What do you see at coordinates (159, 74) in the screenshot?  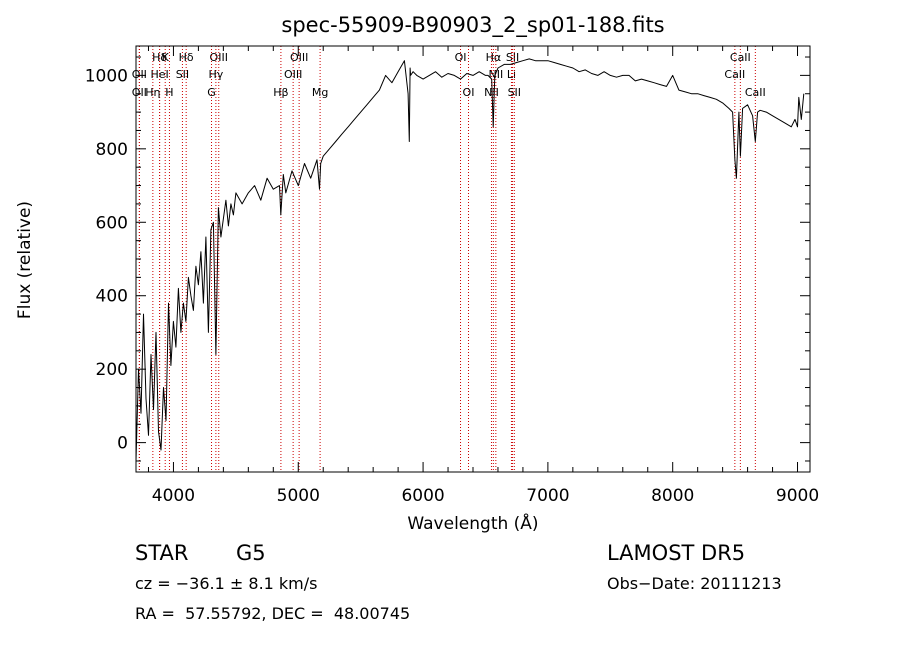 I see `marker-label-10: HeI` at bounding box center [159, 74].